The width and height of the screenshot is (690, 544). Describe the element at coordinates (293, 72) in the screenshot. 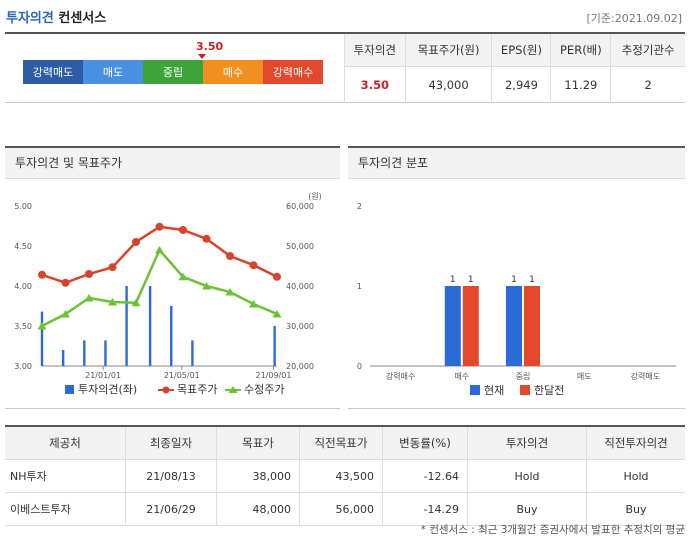

I see `scale-strong-buy: 강력매수` at that location.